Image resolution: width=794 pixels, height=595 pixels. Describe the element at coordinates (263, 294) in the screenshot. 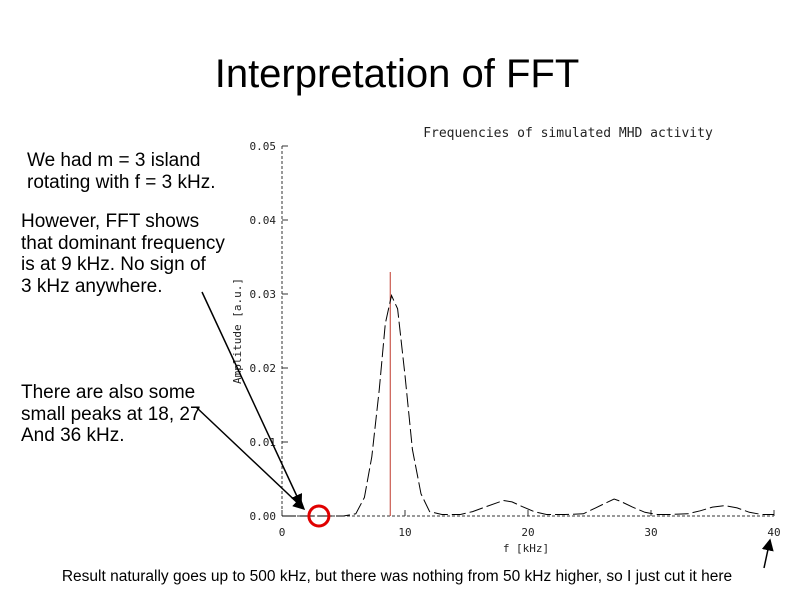

I see `y-tick-label: 0.03` at that location.